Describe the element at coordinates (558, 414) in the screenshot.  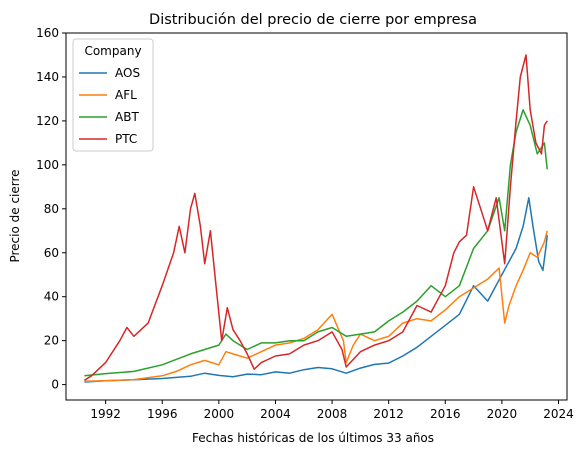
I see `x-tick-label: 2024` at that location.